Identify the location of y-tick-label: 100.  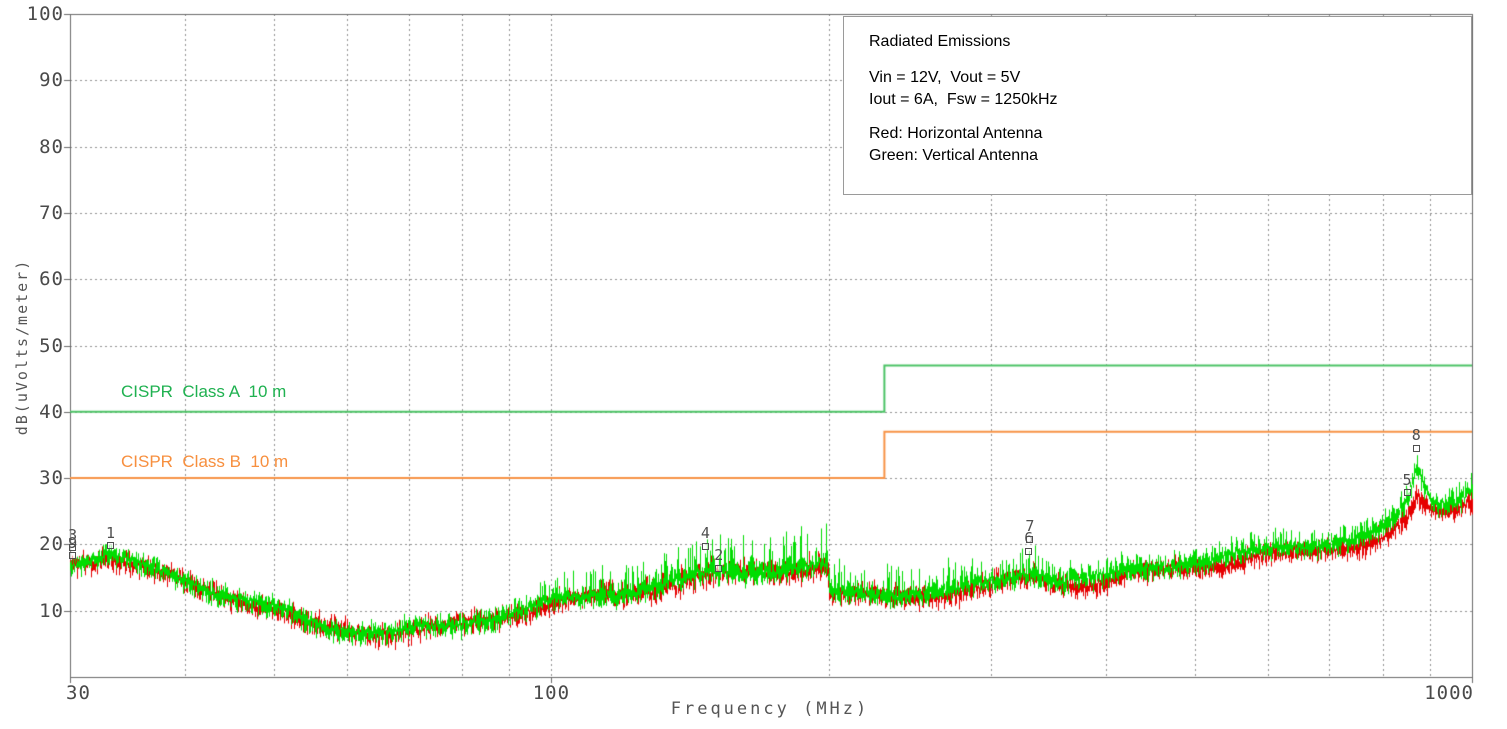
(45, 14).